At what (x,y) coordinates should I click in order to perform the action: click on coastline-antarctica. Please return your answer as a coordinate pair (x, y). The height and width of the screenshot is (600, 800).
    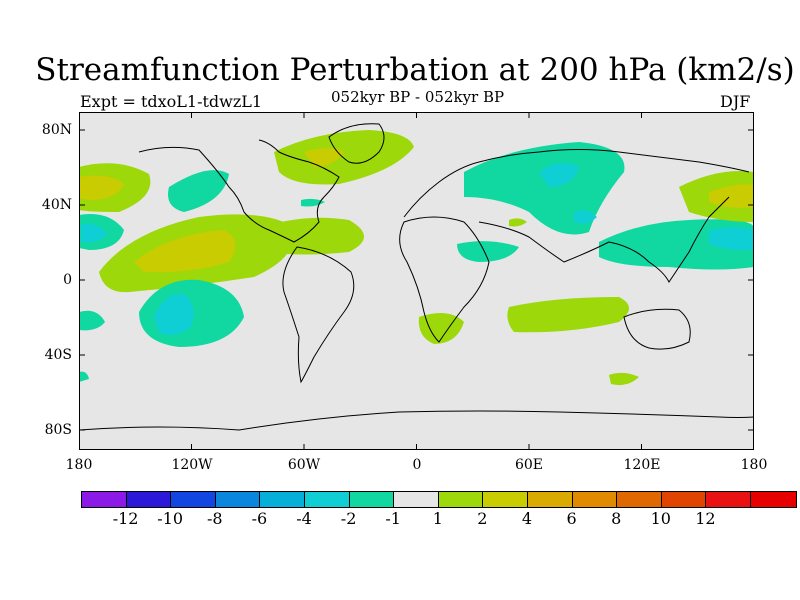
    Looking at the image, I should click on (416, 420).